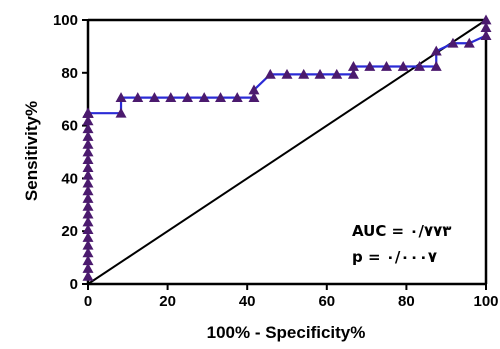 This screenshot has width=500, height=349. Describe the element at coordinates (69, 178) in the screenshot. I see `y-tick-label: 40` at that location.